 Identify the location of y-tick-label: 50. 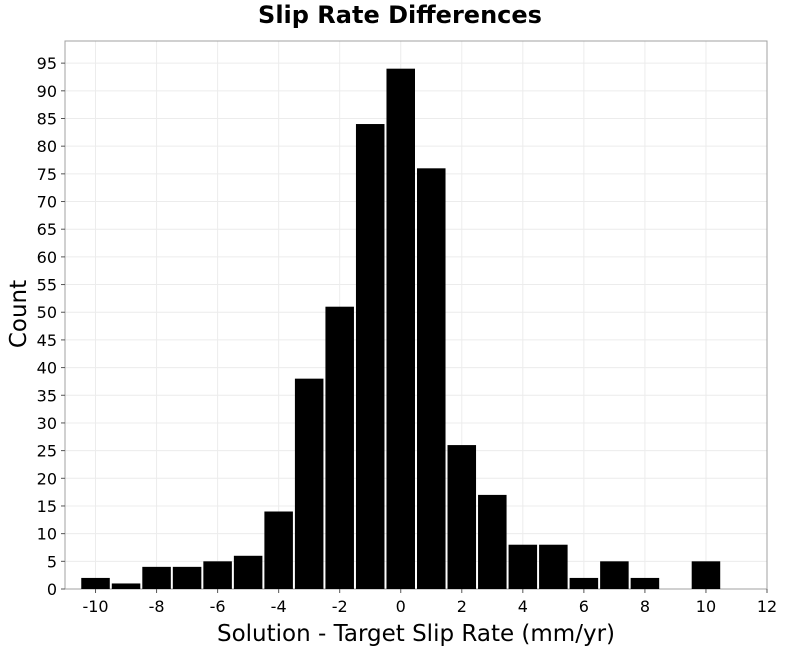
(47, 312).